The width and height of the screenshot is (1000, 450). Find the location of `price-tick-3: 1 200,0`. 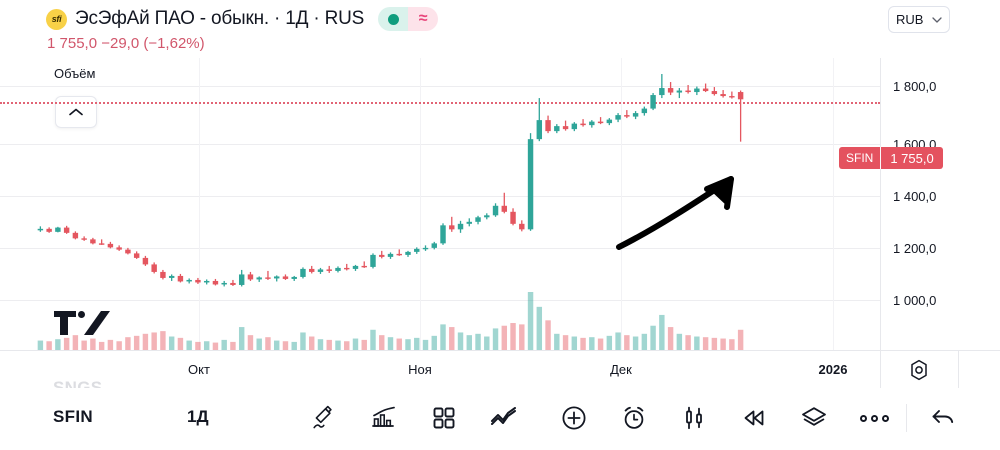

price-tick-3: 1 200,0 is located at coordinates (915, 248).